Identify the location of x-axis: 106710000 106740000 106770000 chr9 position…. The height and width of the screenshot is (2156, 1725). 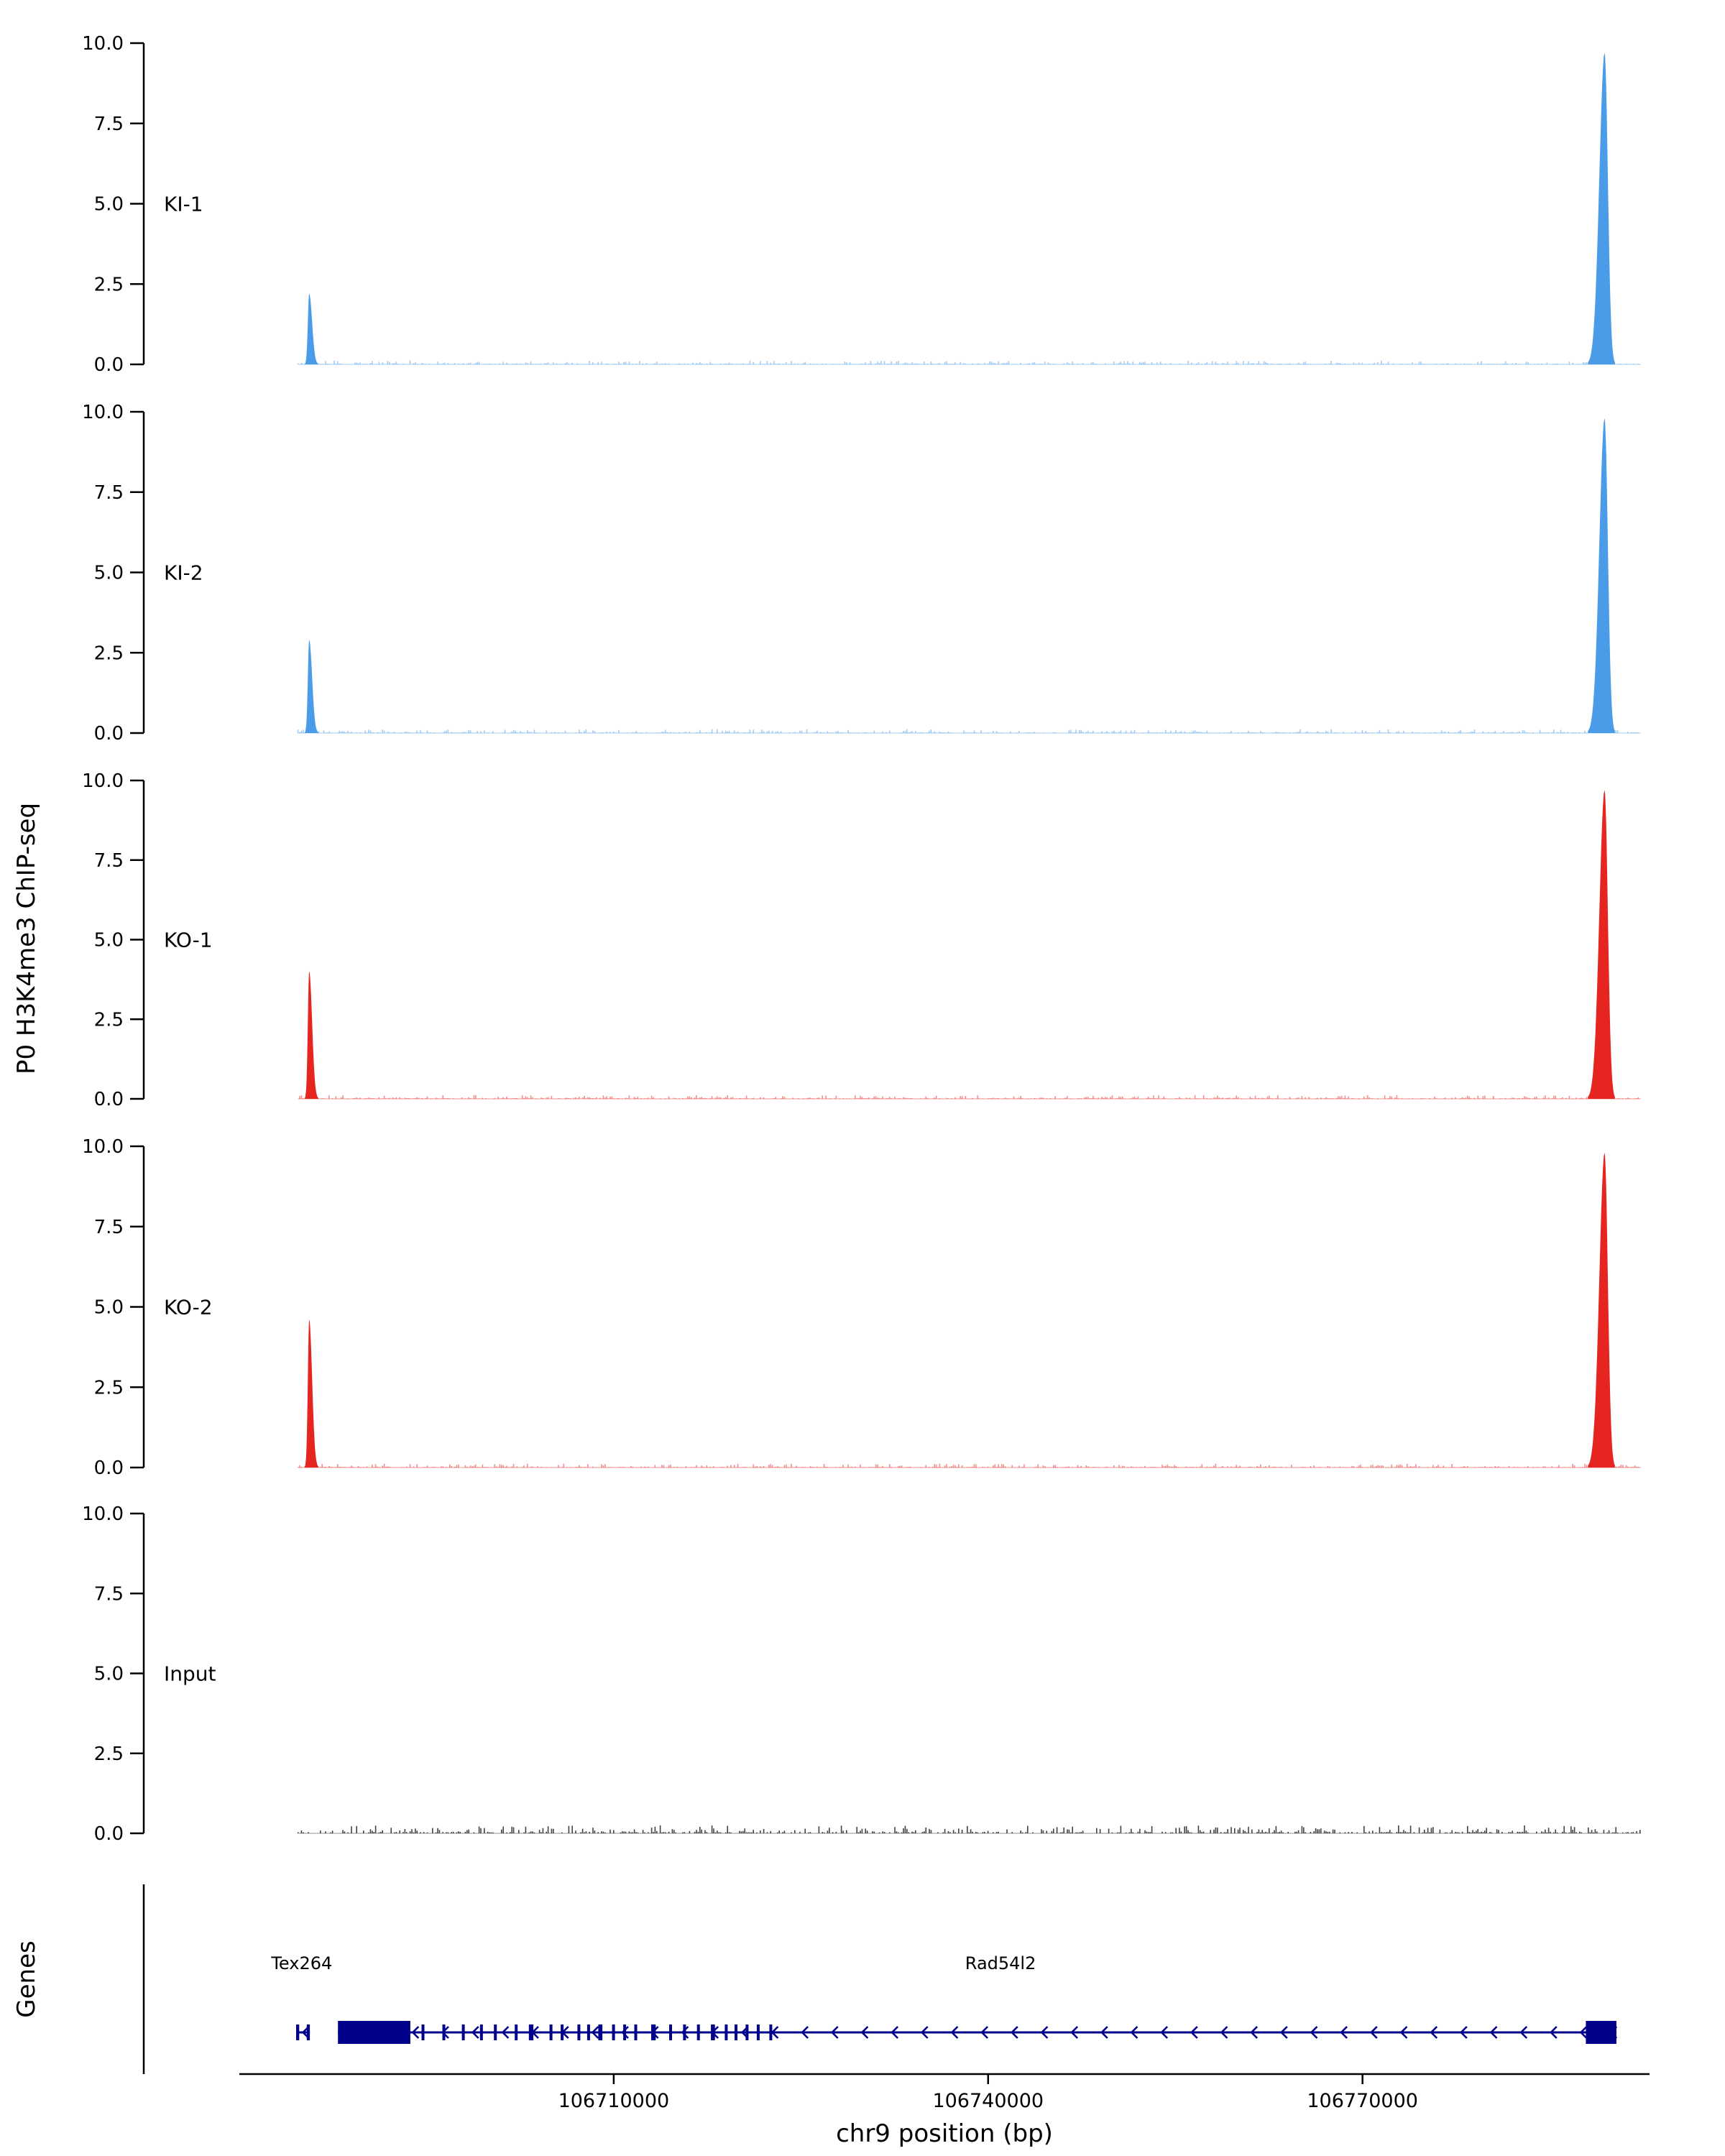
(944, 2110).